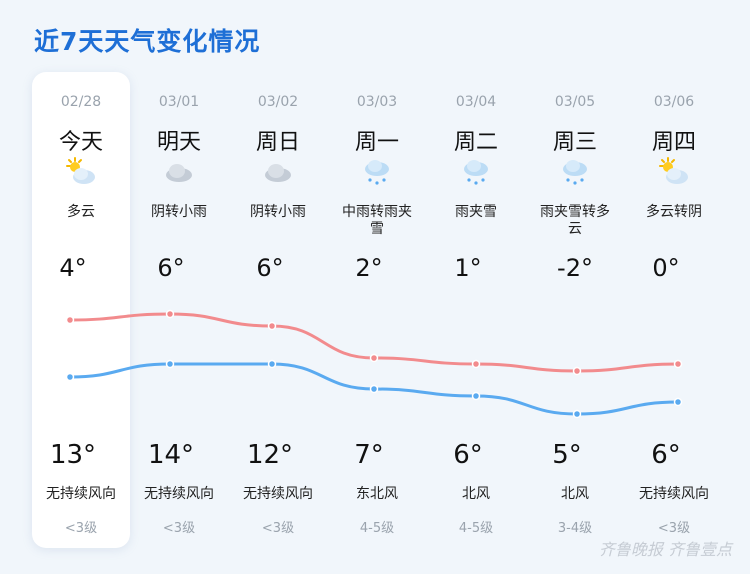 The width and height of the screenshot is (750, 574). I want to click on day-label: 明天, so click(178, 142).